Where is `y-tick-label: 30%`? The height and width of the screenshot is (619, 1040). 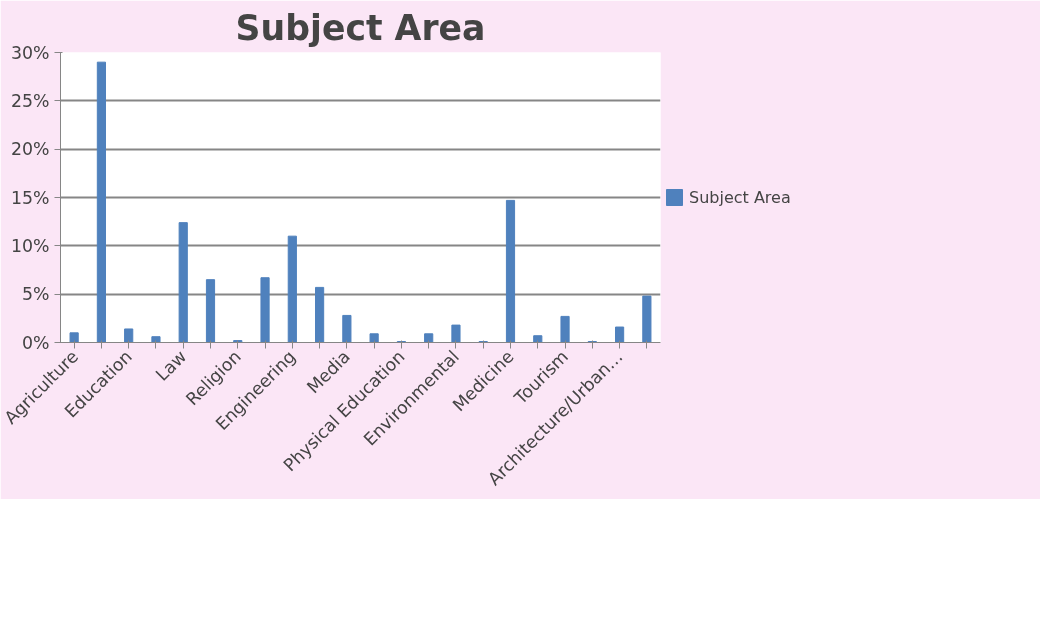 y-tick-label: 30% is located at coordinates (30, 52).